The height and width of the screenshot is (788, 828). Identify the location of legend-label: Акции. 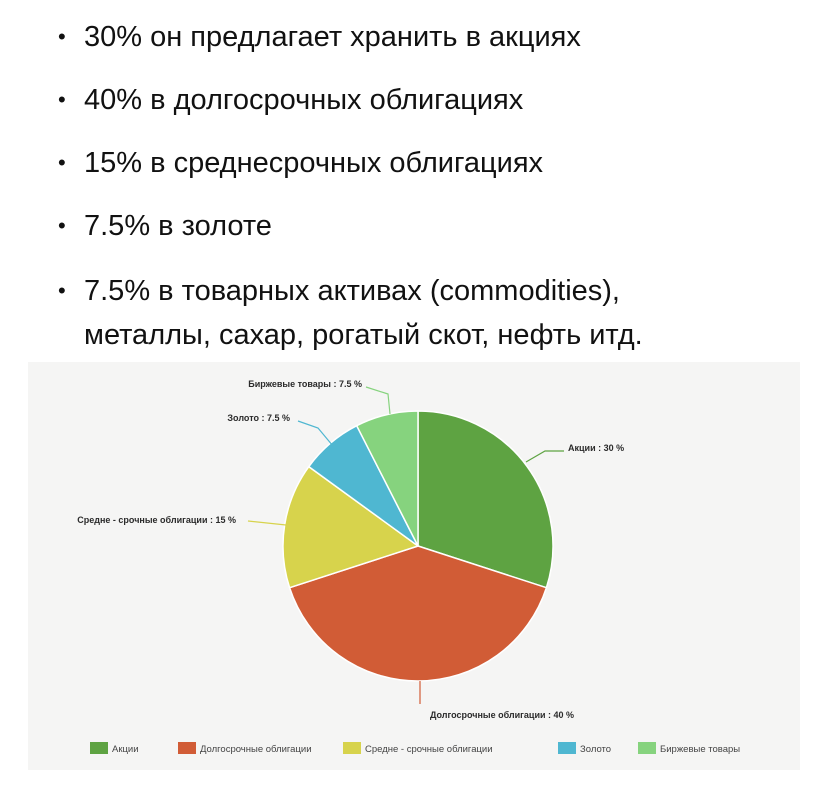
(125, 749).